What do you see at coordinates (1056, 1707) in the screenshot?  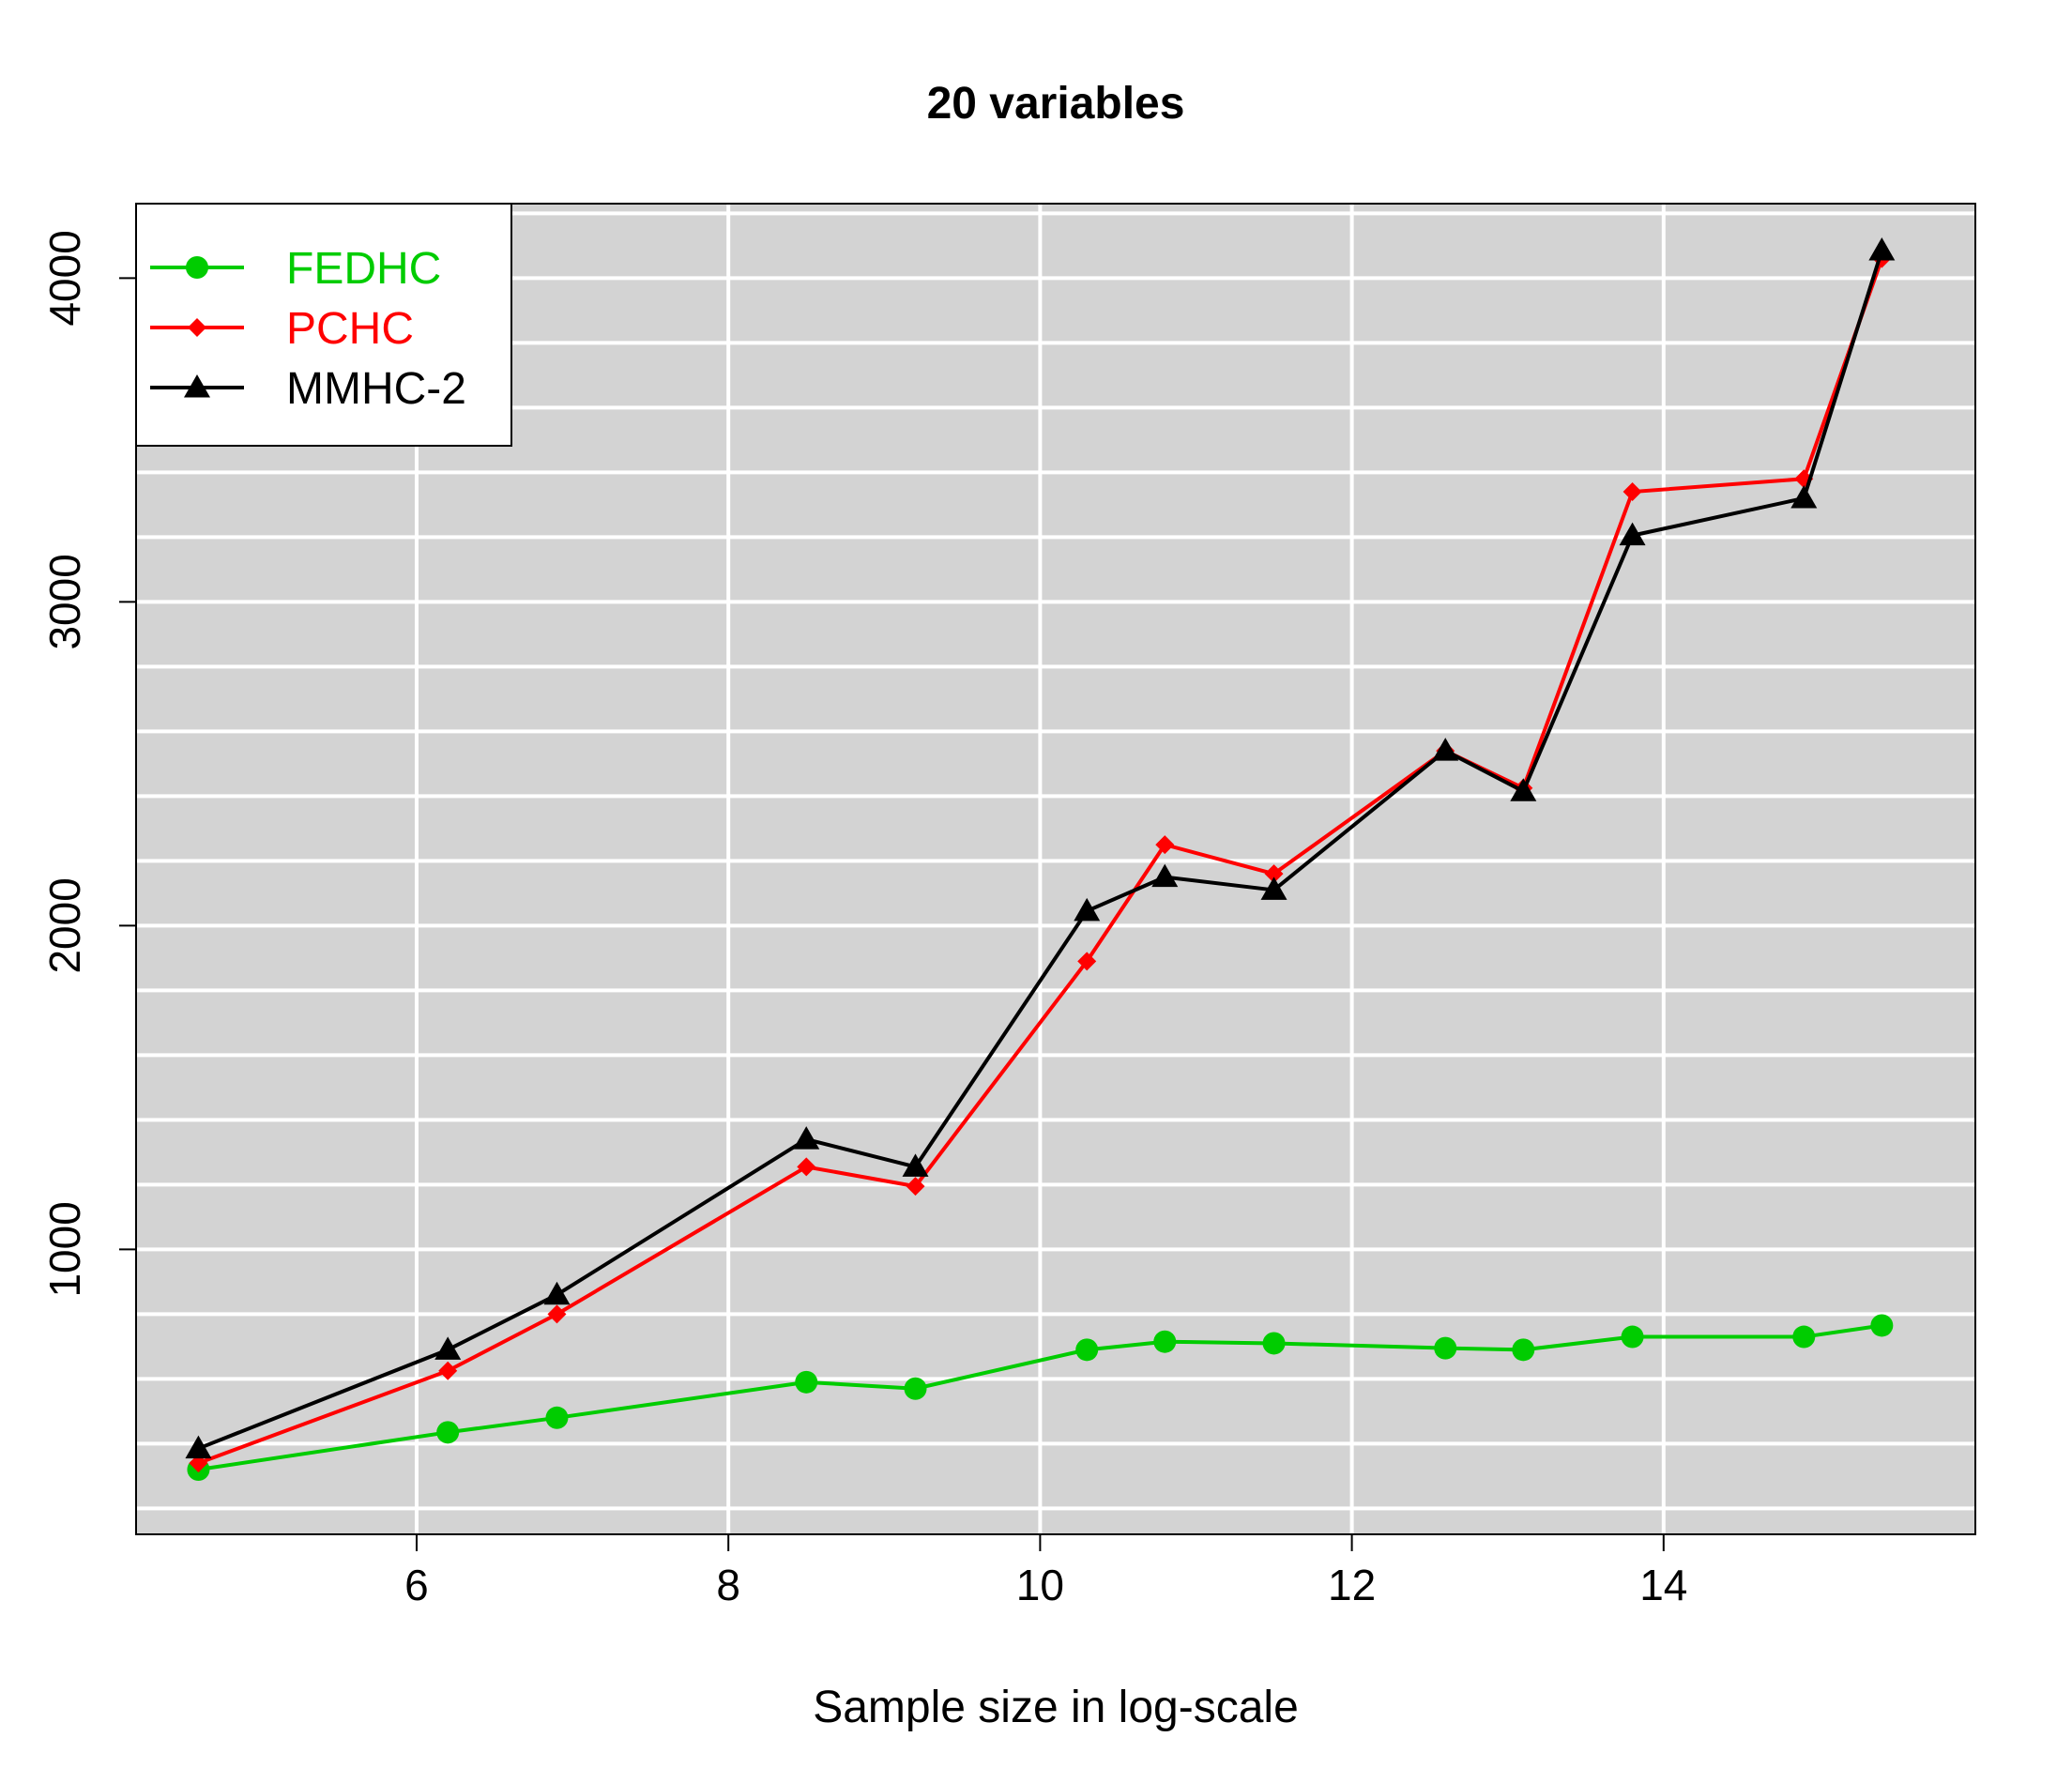 I see `x-axis-label: Sample size in log-scale` at bounding box center [1056, 1707].